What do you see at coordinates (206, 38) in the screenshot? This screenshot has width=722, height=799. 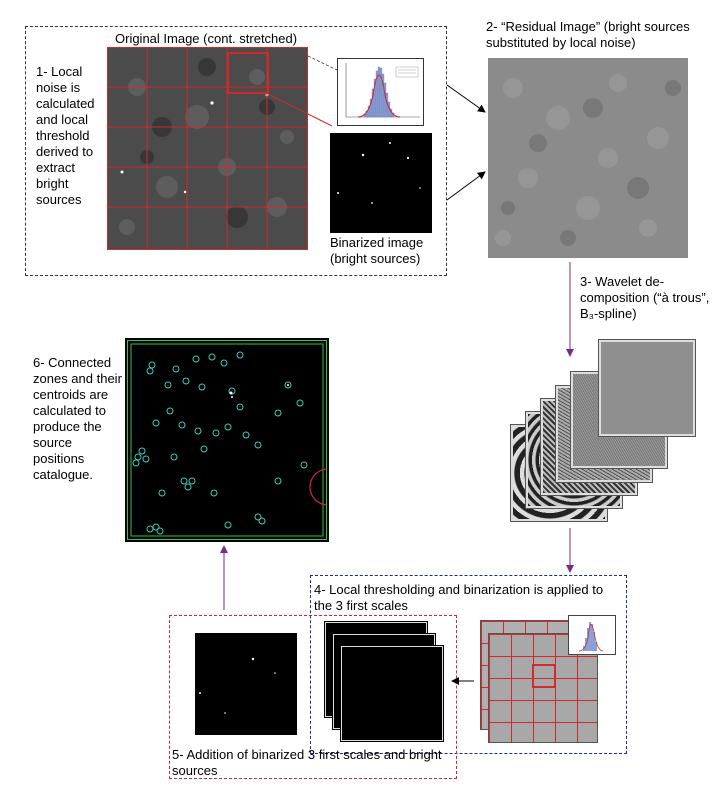 I see `original-image-title: Original Image (cont. stretched)` at bounding box center [206, 38].